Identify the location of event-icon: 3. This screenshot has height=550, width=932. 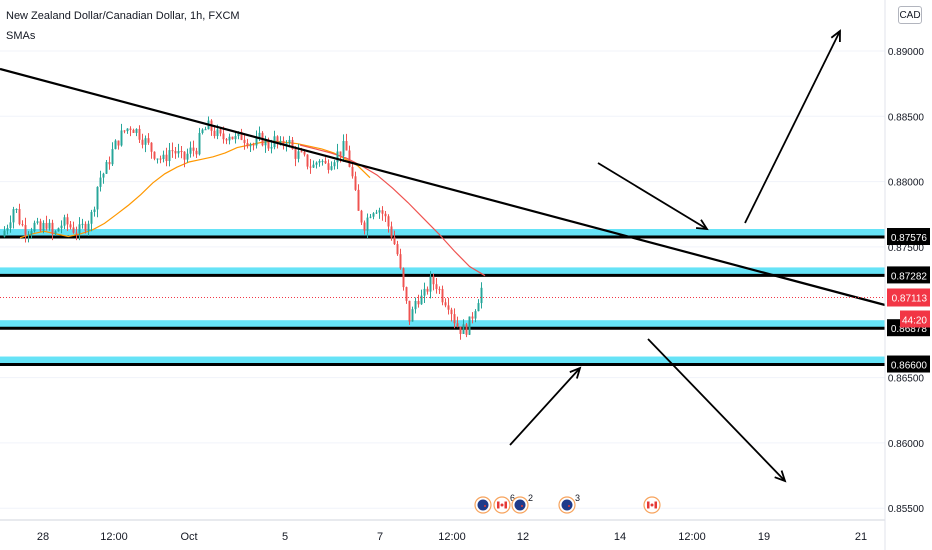
(569, 503).